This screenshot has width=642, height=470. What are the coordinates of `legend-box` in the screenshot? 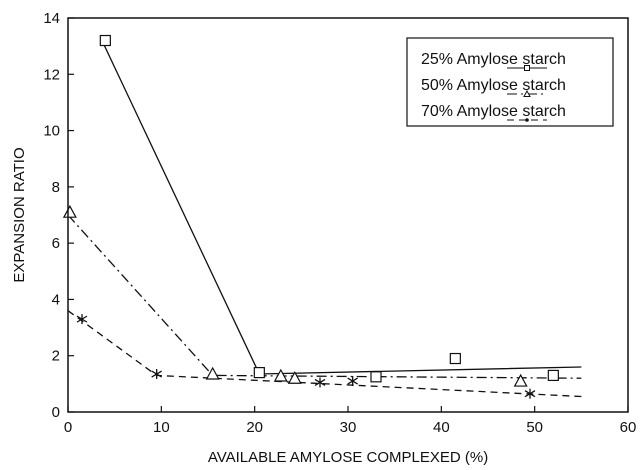 It's located at (510, 82).